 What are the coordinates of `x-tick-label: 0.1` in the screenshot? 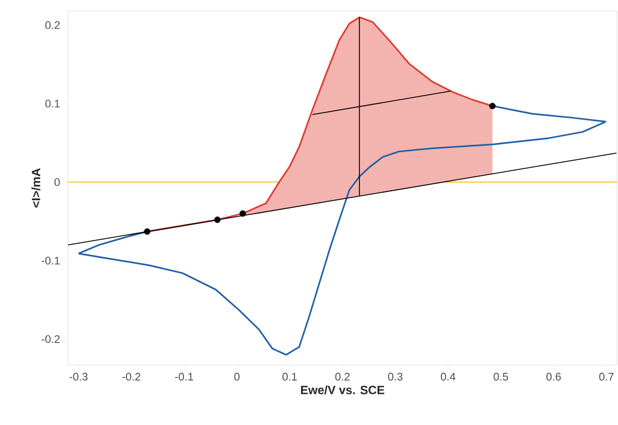 It's located at (289, 376).